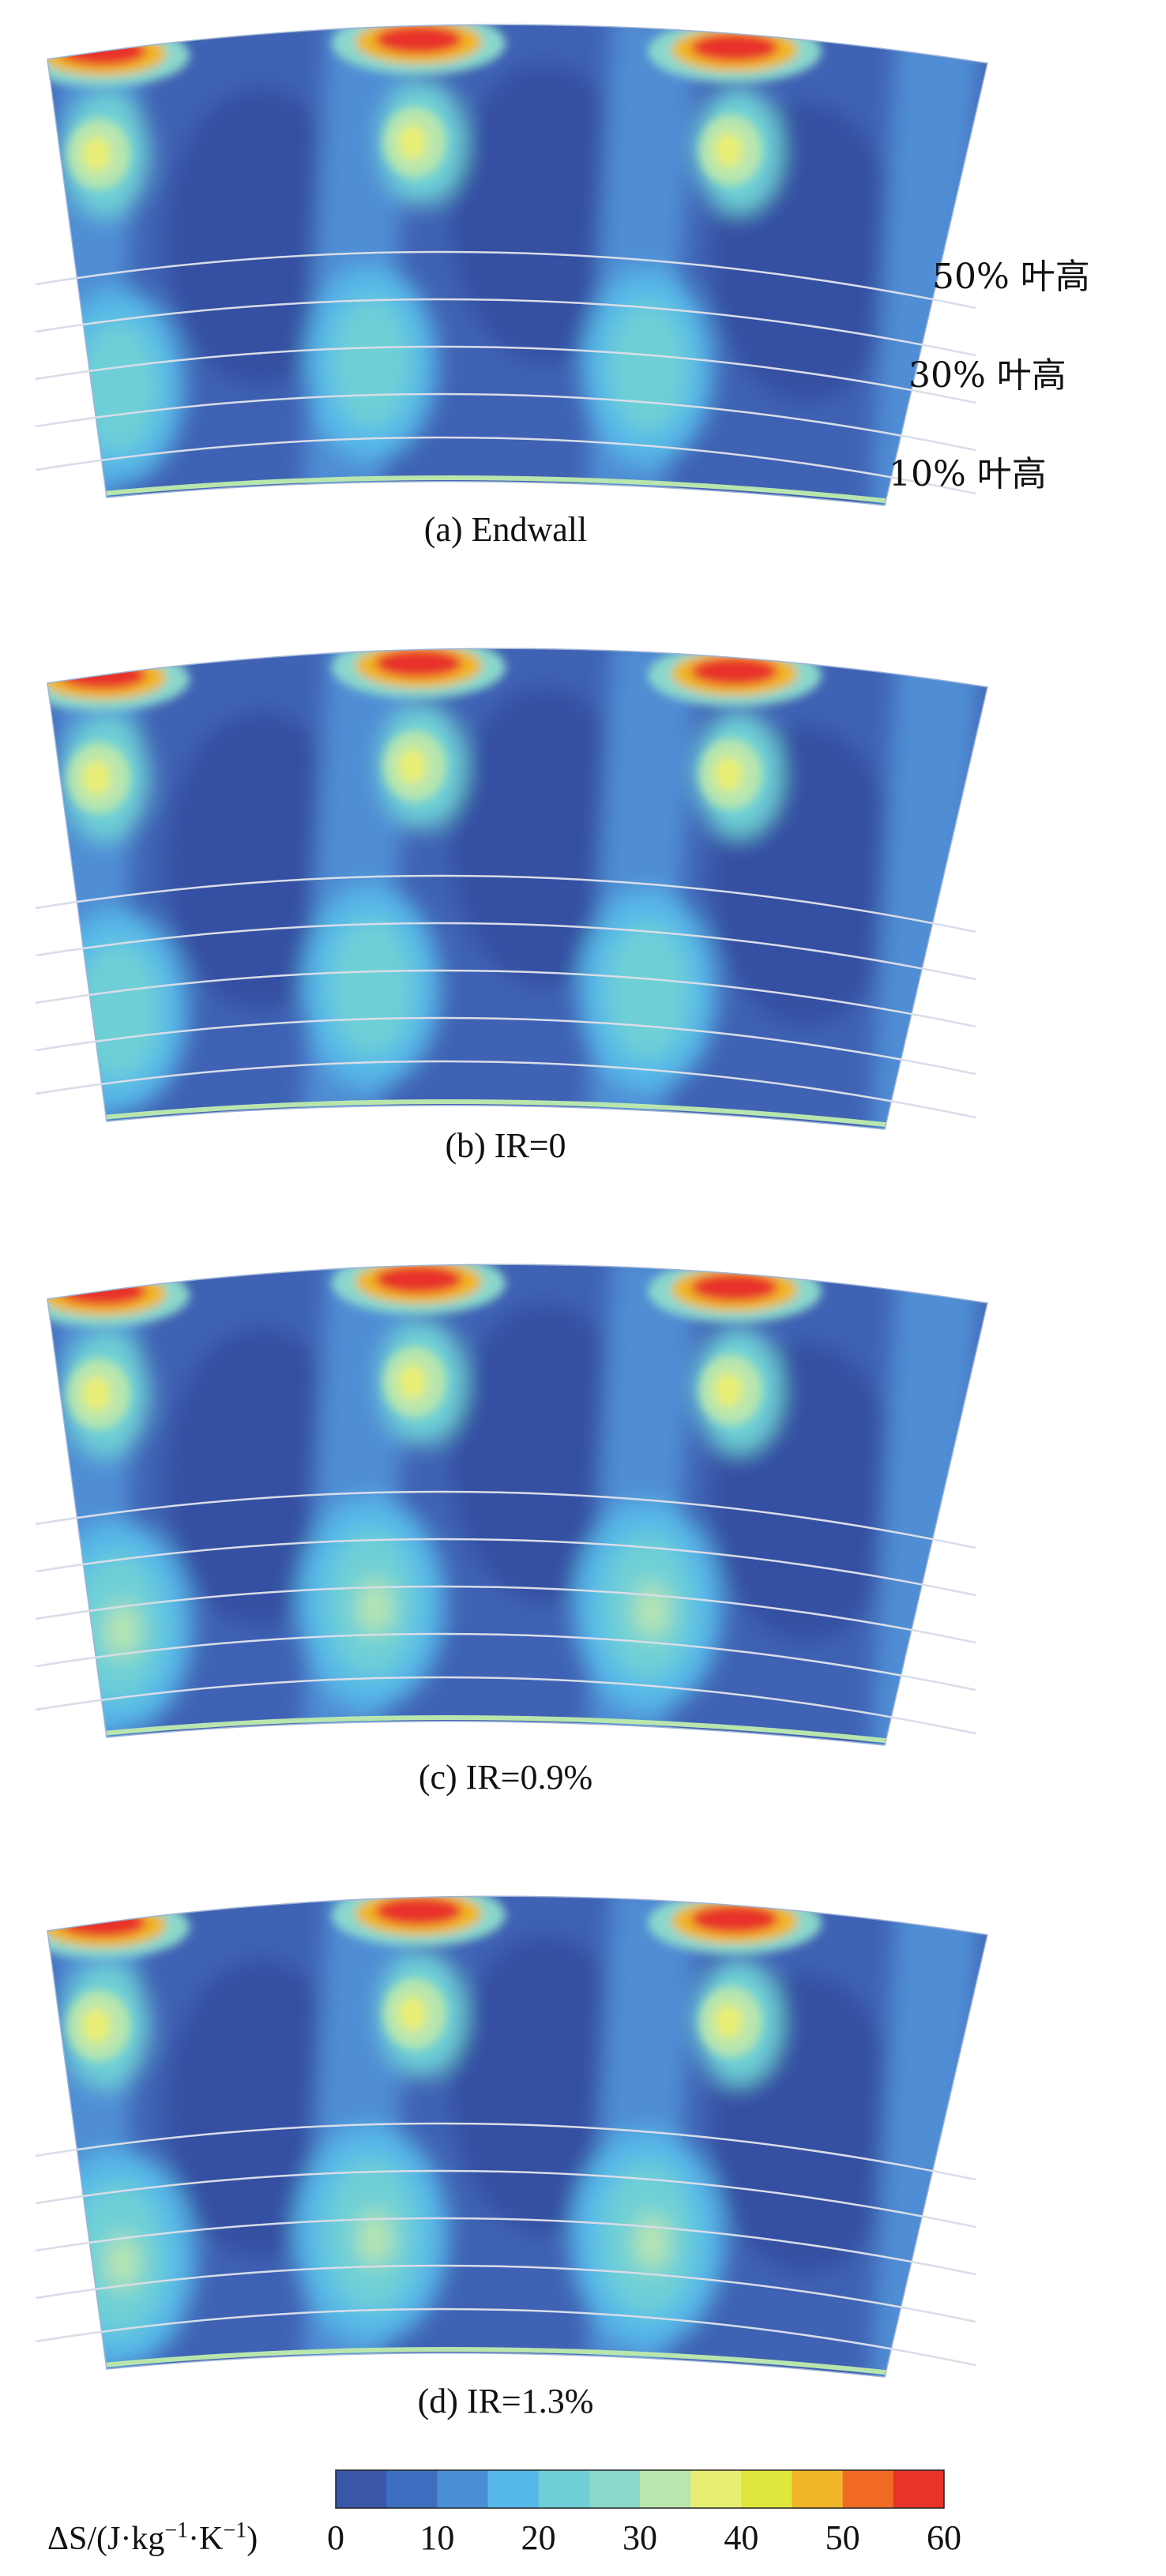 The height and width of the screenshot is (2576, 1166). What do you see at coordinates (987, 375) in the screenshot?
I see `span-label: 30% 叶高` at bounding box center [987, 375].